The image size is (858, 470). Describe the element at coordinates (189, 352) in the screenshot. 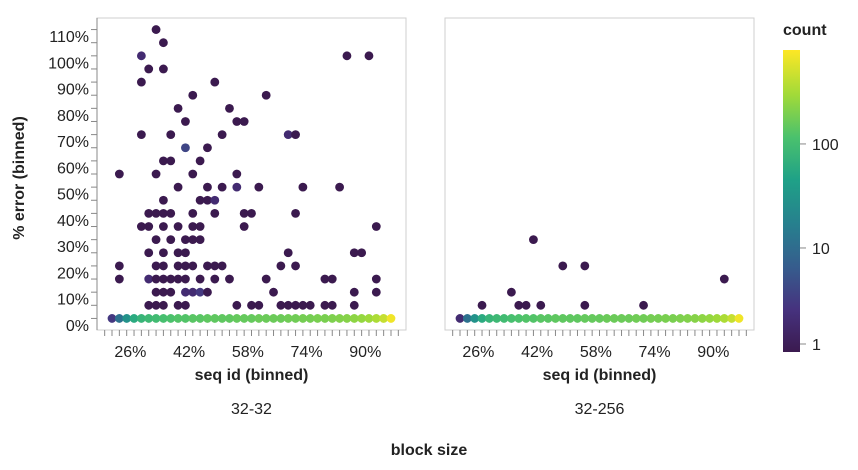

I see `x-tick-label: 42%` at that location.